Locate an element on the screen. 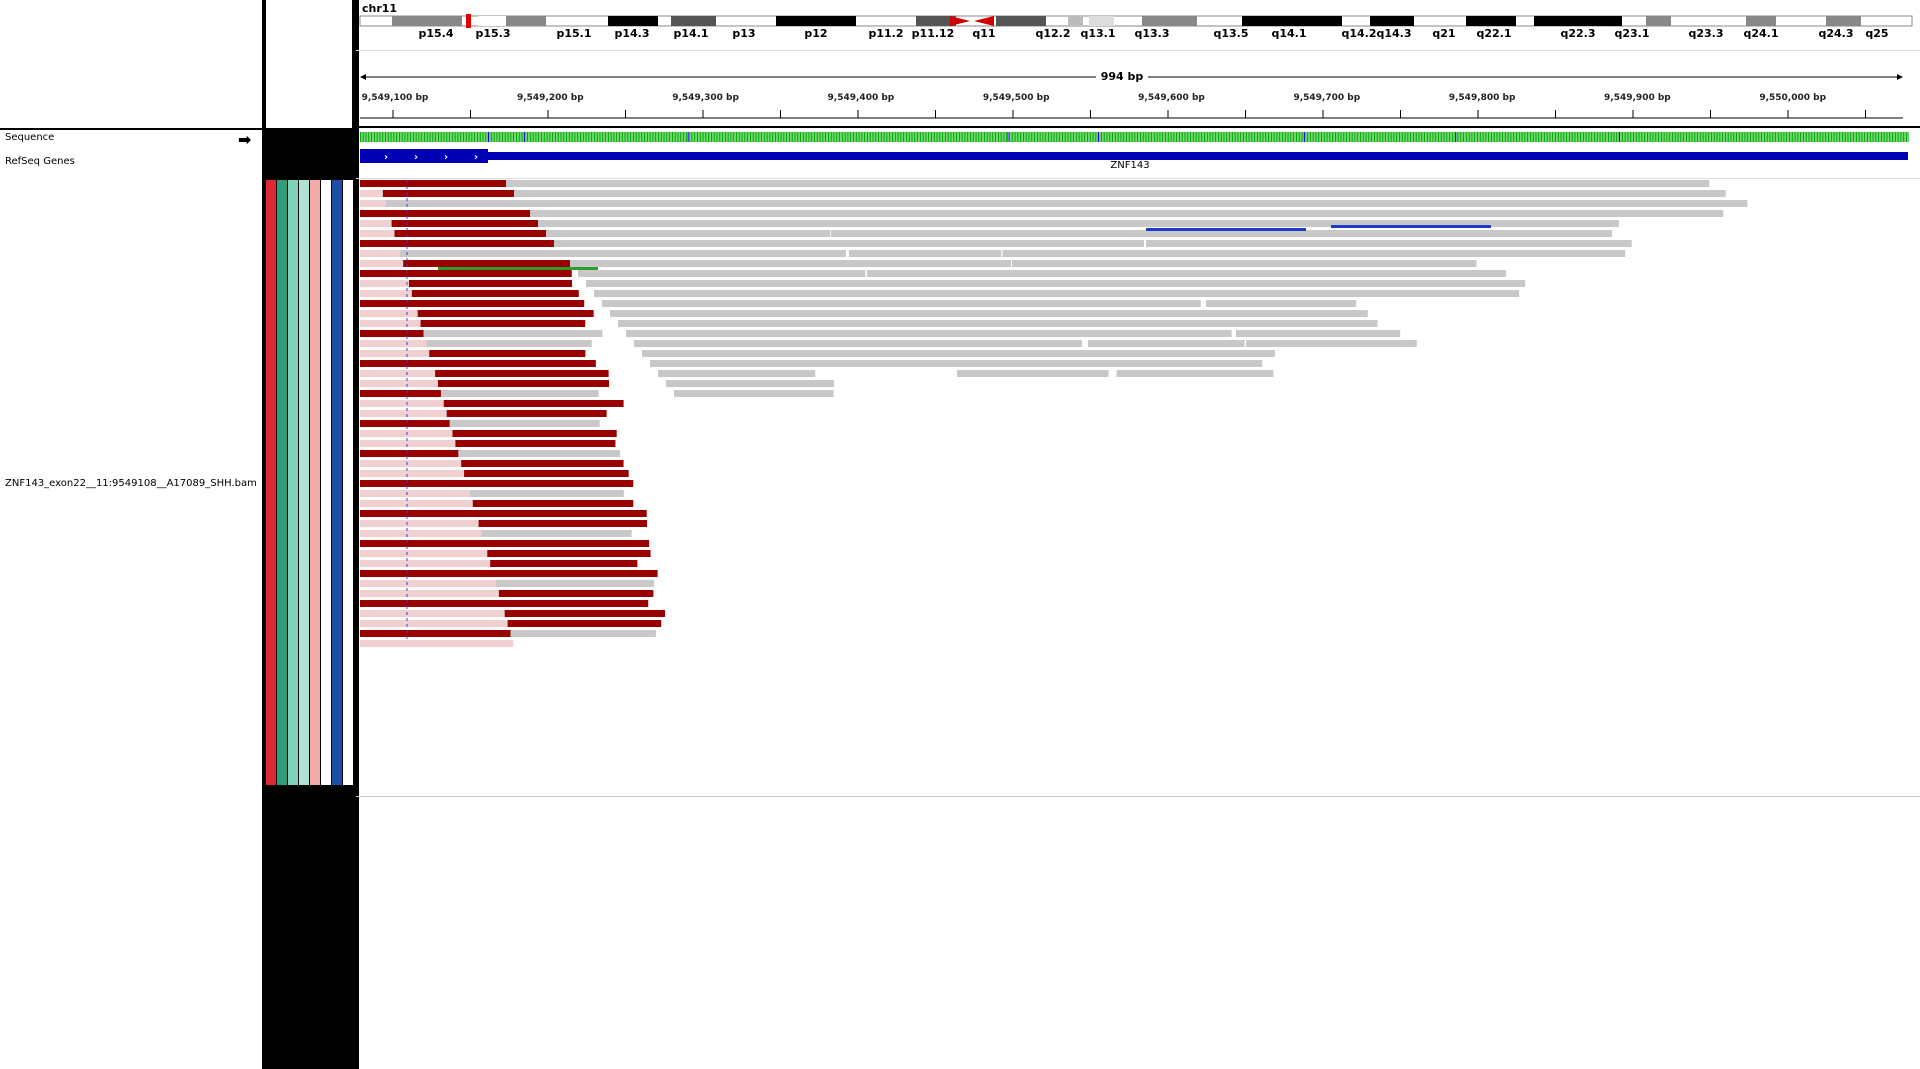 The height and width of the screenshot is (1069, 1920). ideogram-band-label: p11.12 is located at coordinates (933, 33).